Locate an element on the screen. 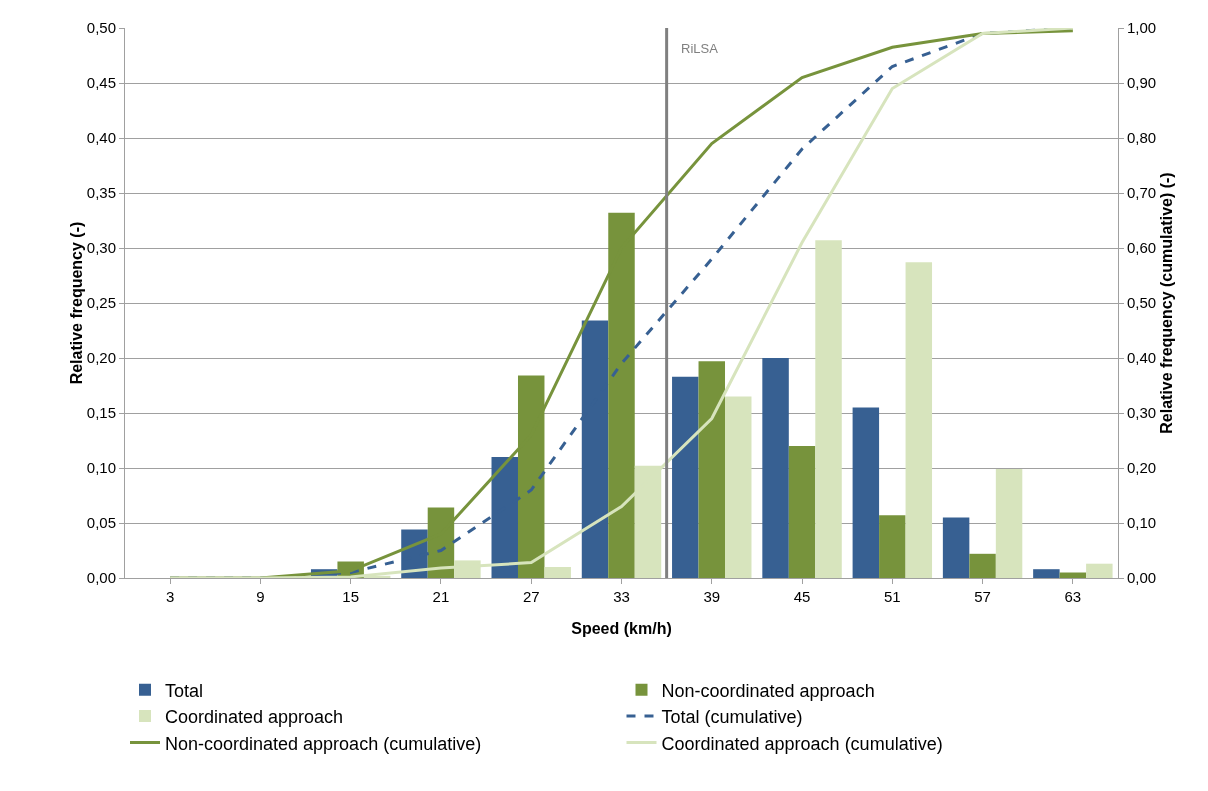 The height and width of the screenshot is (791, 1208). x-axis-title: Speed (km/h) is located at coordinates (621, 628).